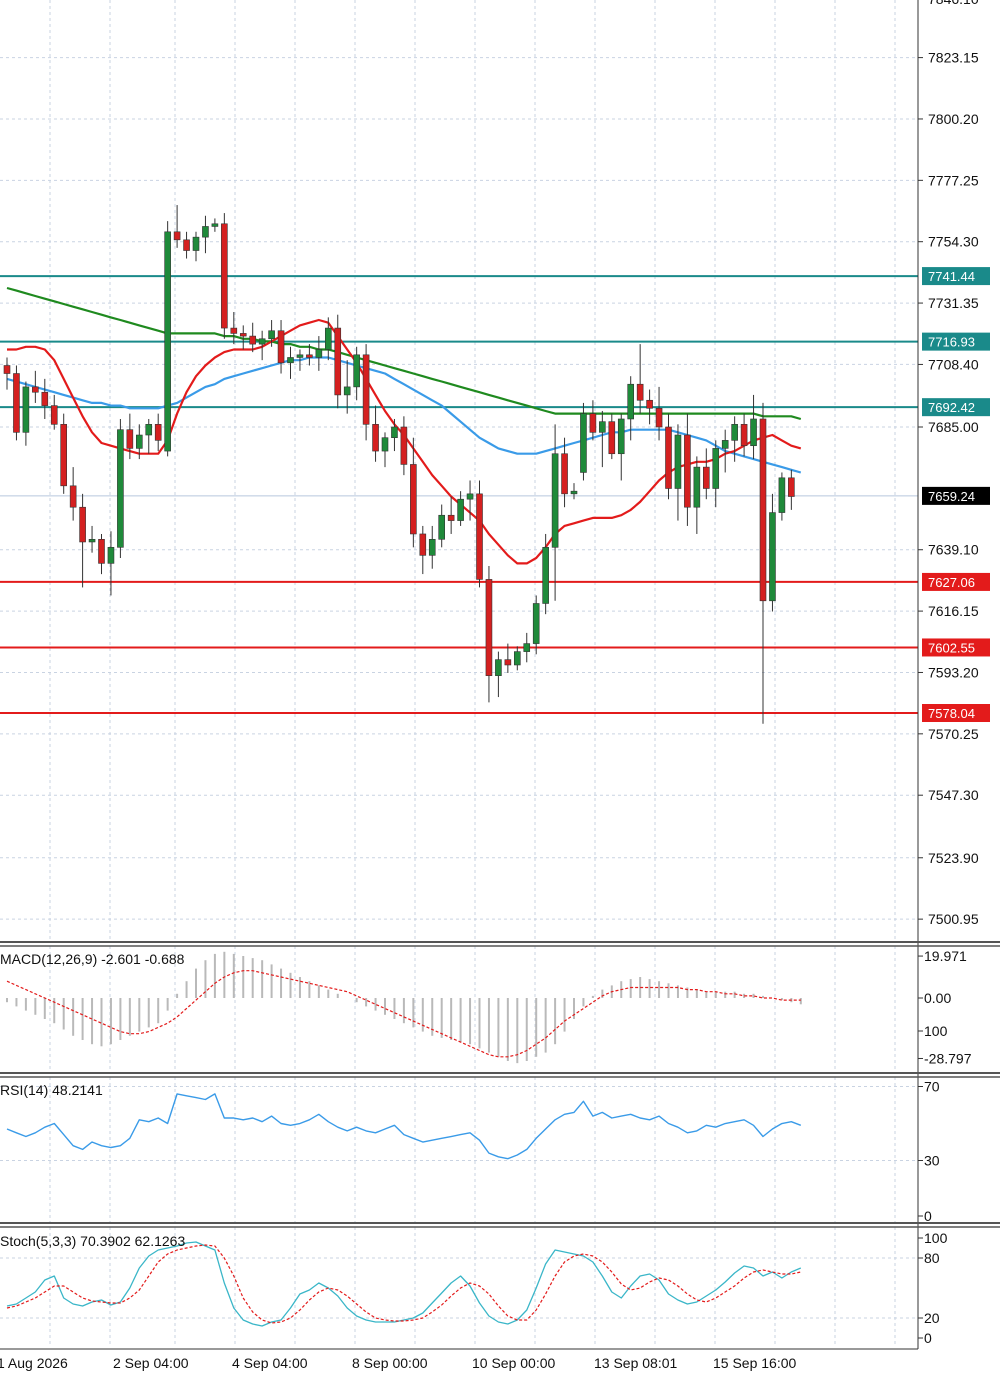  What do you see at coordinates (953, 3) in the screenshot?
I see `price-tick-label-top: 7846.10` at bounding box center [953, 3].